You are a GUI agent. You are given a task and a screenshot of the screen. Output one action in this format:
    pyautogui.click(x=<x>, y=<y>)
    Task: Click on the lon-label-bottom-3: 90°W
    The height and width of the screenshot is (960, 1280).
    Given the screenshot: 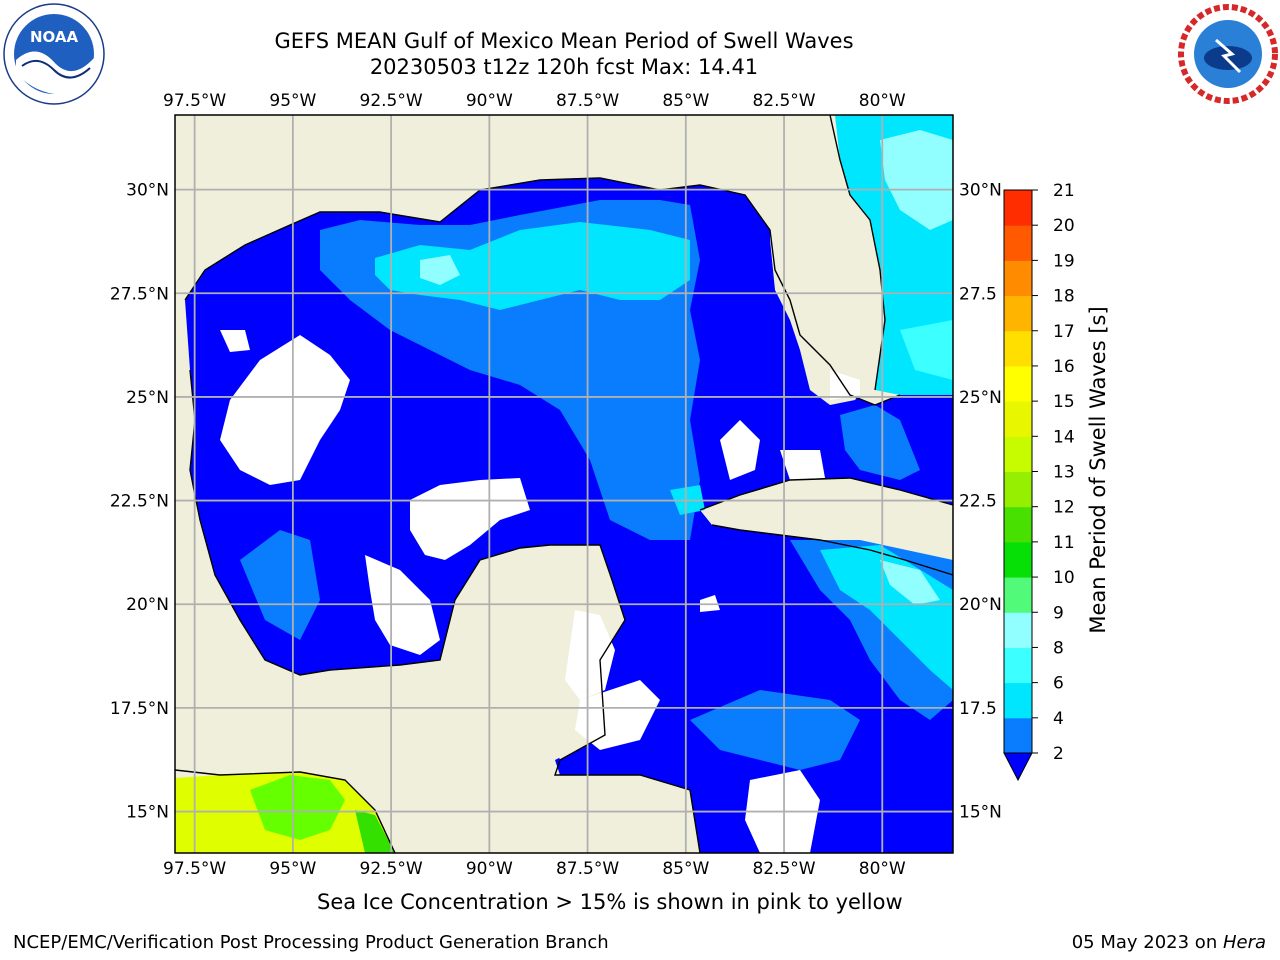 What is the action you would take?
    pyautogui.click(x=489, y=869)
    